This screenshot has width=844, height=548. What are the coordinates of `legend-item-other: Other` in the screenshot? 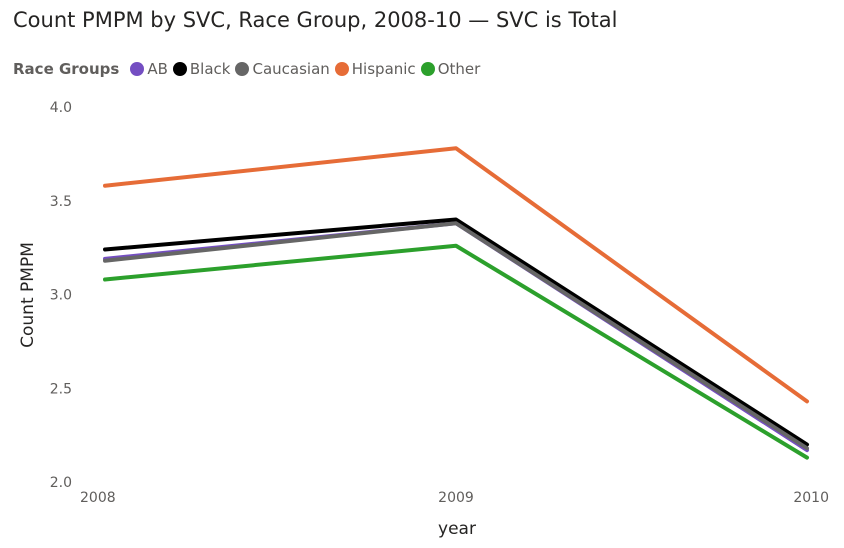 It's located at (450, 69).